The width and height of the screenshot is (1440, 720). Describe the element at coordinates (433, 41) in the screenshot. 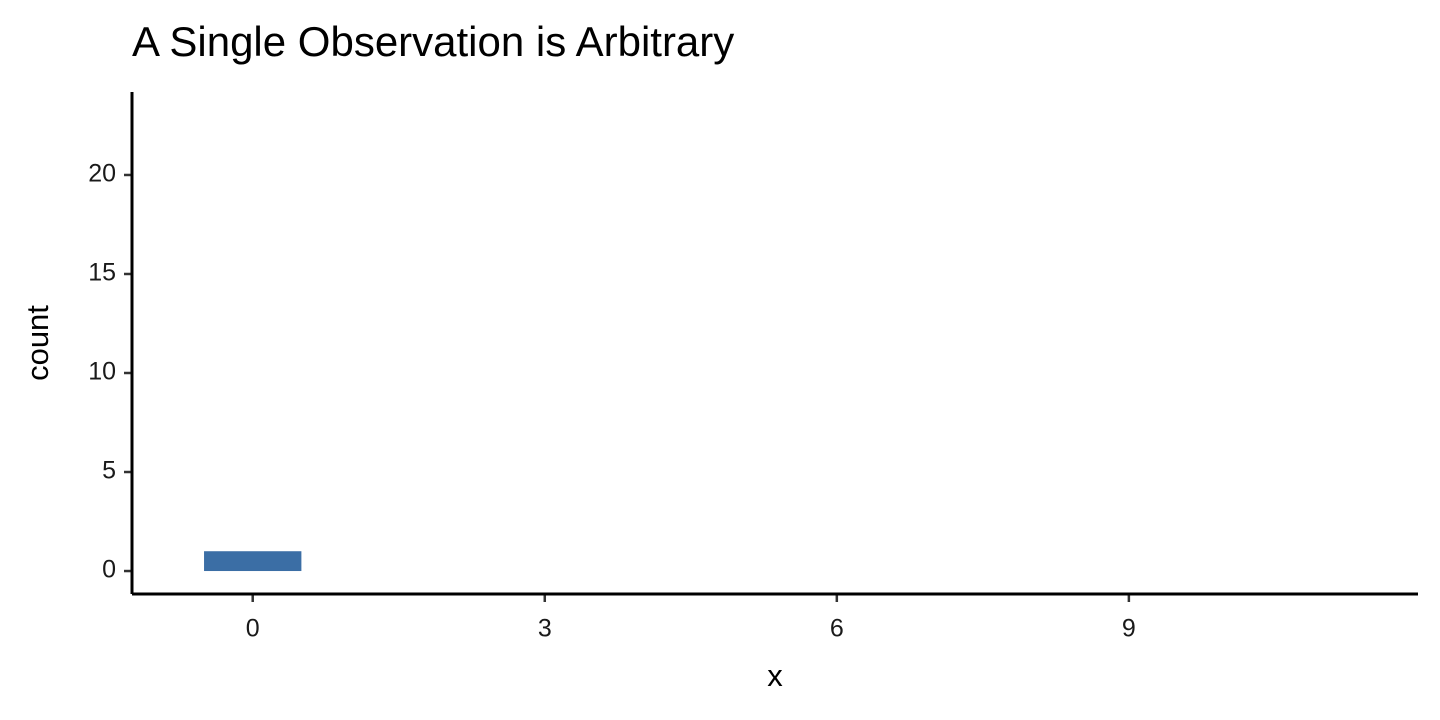

I see `chart-title: A Single Observation is Arbitrary` at that location.